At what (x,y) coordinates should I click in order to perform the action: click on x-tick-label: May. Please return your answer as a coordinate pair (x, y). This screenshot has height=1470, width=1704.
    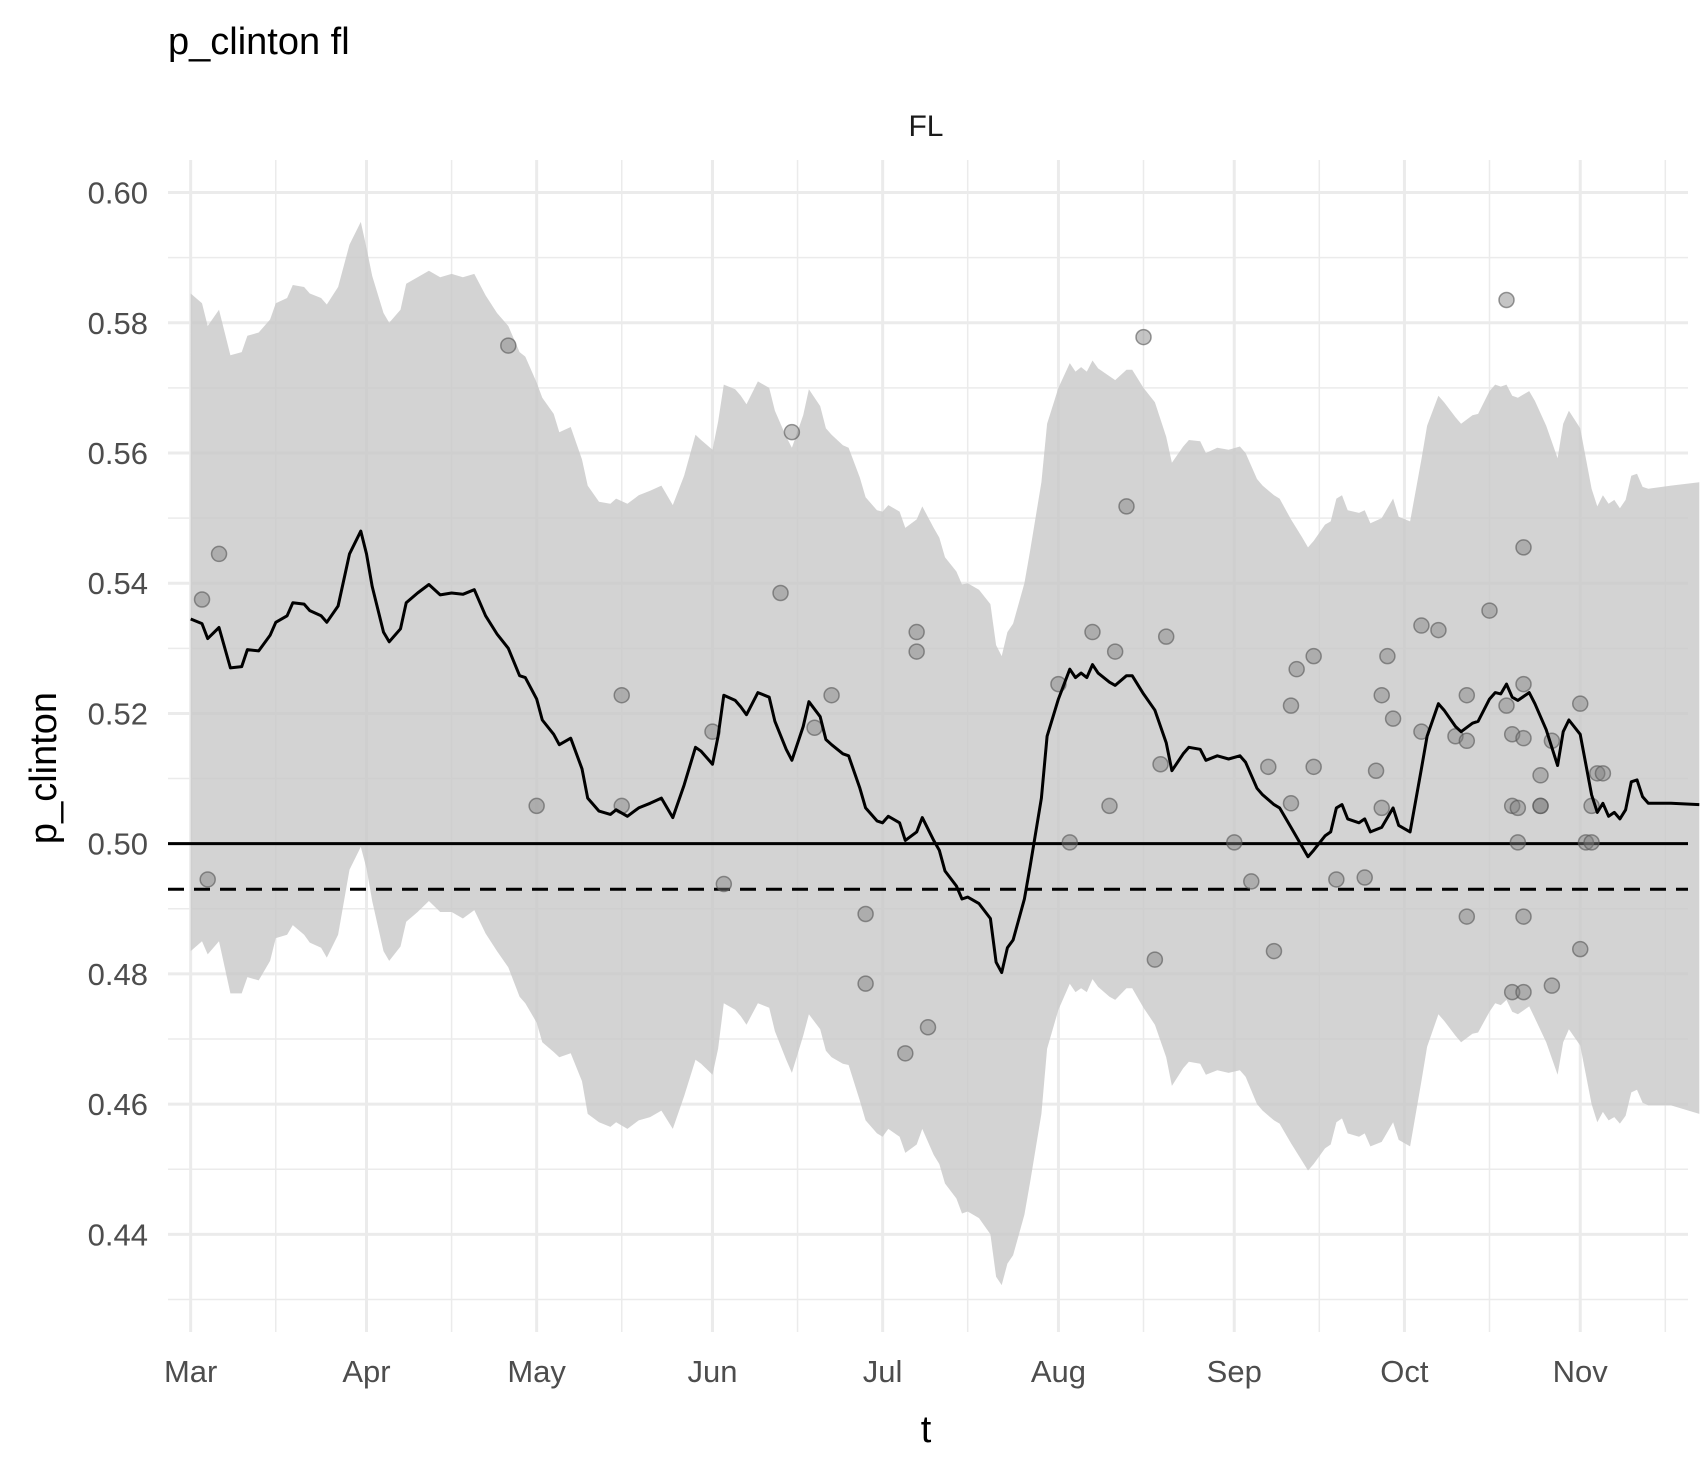
    Looking at the image, I should click on (536, 1371).